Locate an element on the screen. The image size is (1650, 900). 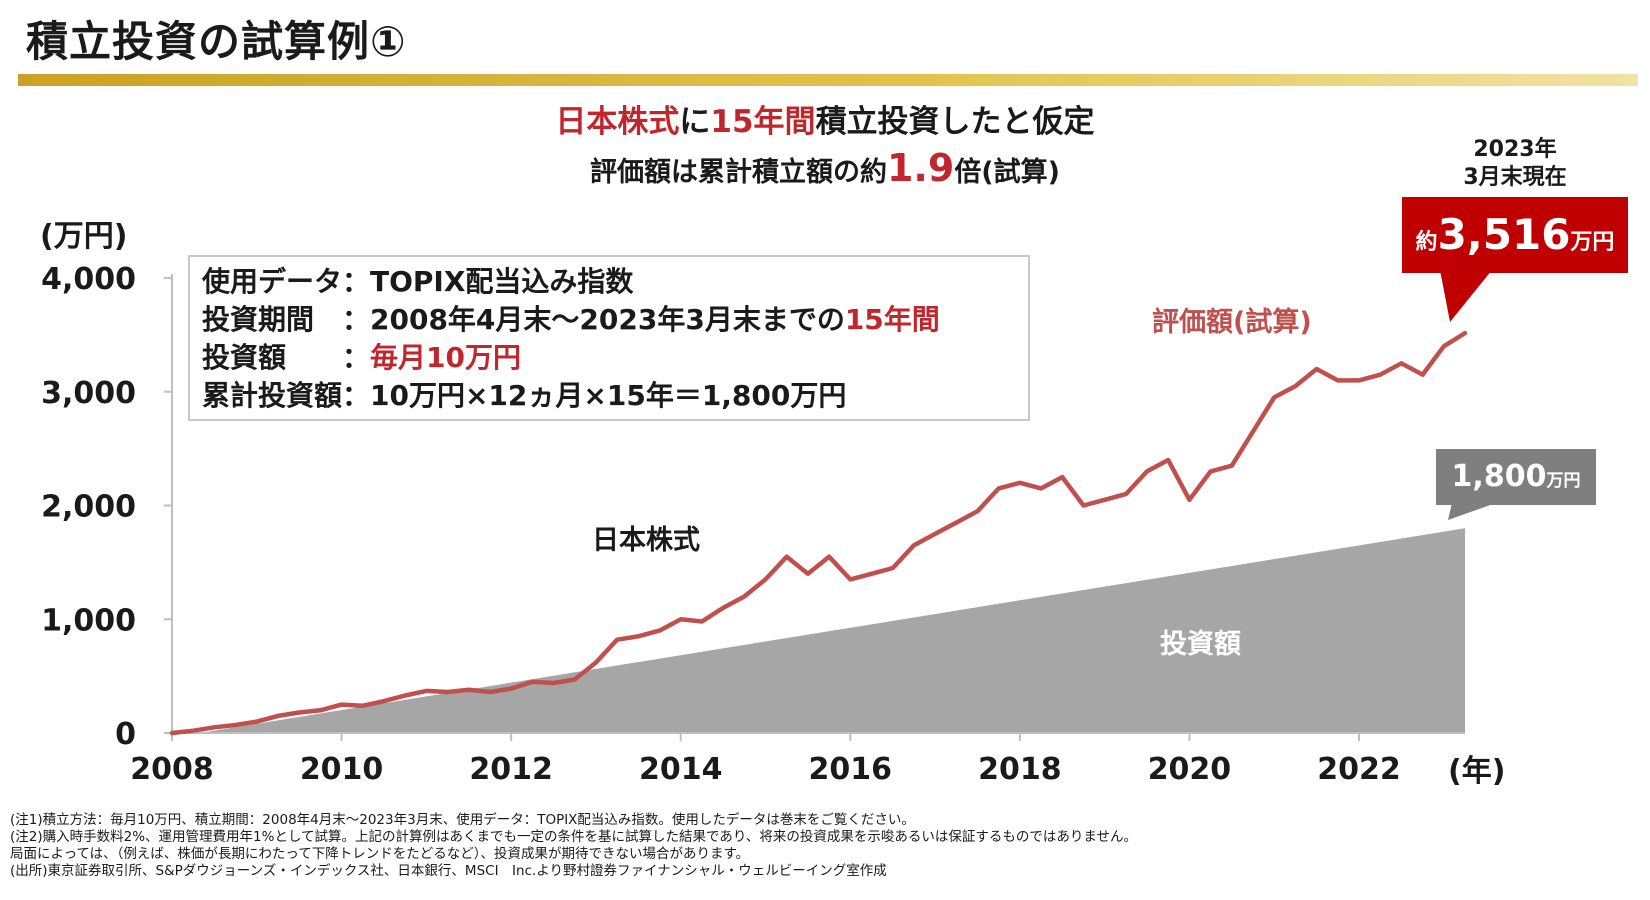
headline-2: 評価額は累計積立額の約1.9倍(試算) is located at coordinates (825, 168).